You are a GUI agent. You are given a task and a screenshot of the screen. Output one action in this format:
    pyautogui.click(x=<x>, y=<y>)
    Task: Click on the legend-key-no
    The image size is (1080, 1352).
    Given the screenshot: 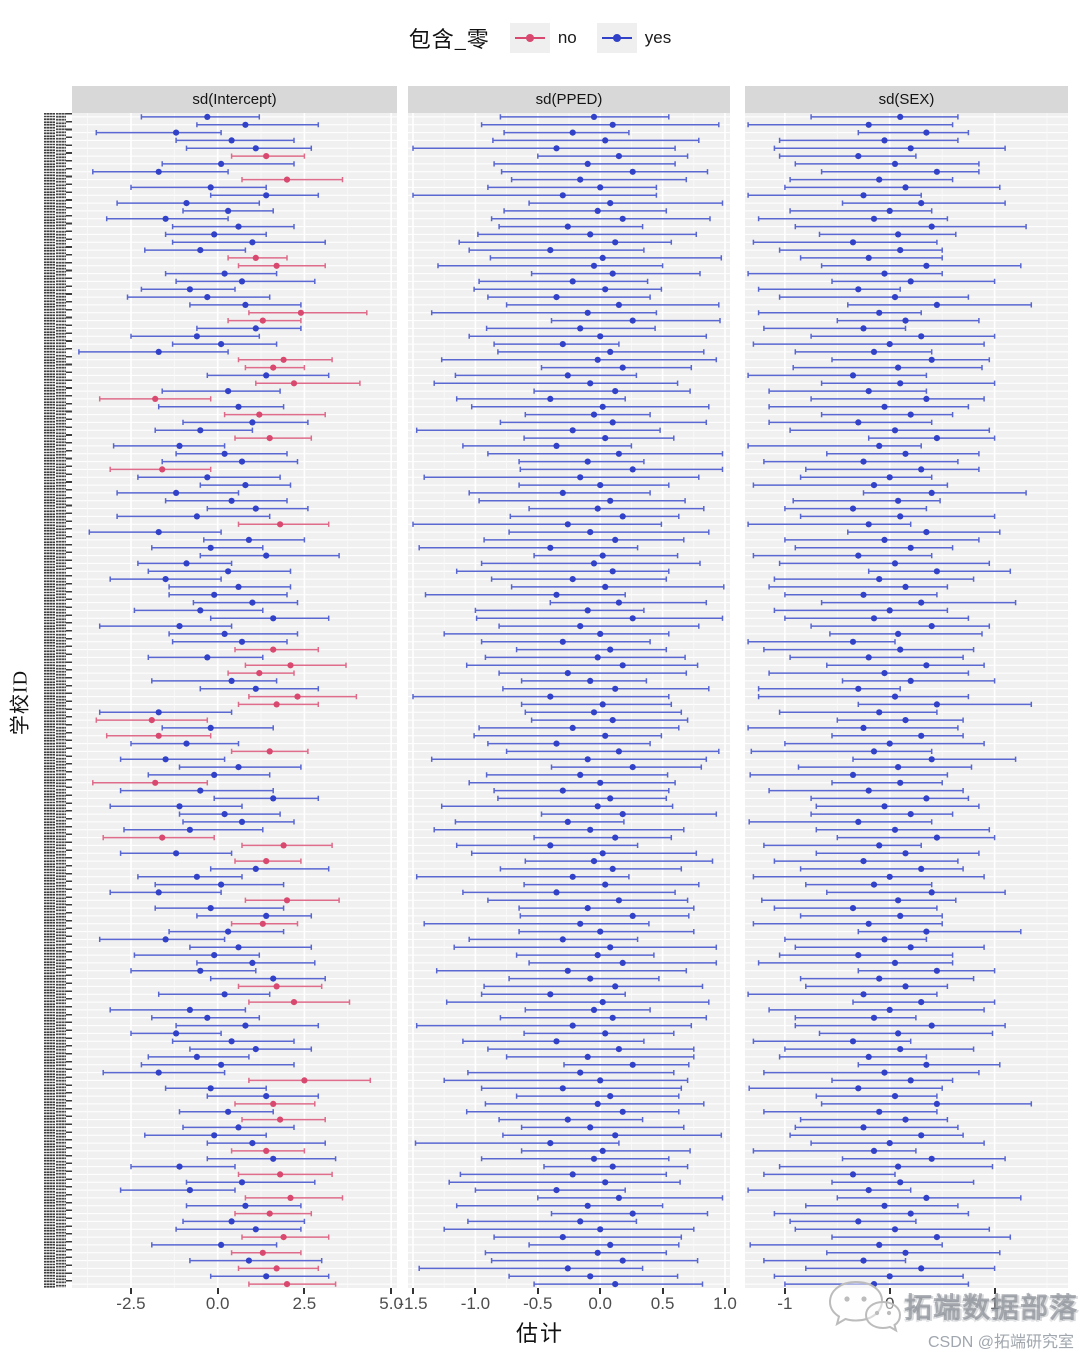 What is the action you would take?
    pyautogui.click(x=529, y=38)
    